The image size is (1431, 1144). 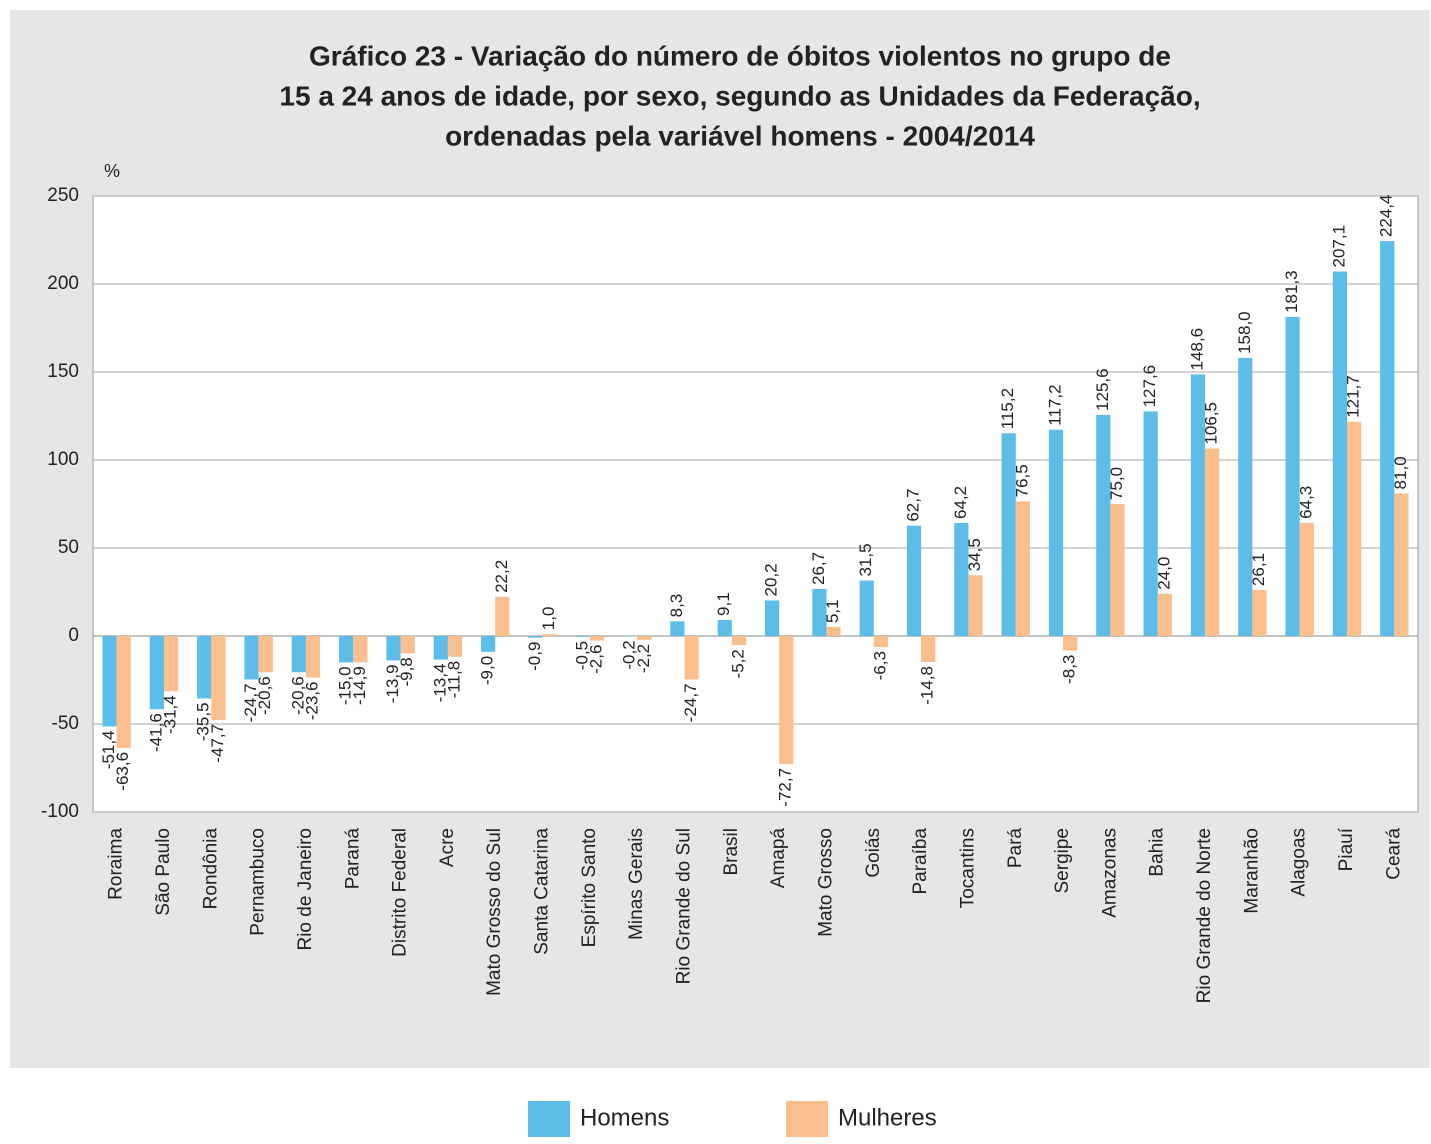 What do you see at coordinates (1149, 386) in the screenshot?
I see `data-label: 127,6` at bounding box center [1149, 386].